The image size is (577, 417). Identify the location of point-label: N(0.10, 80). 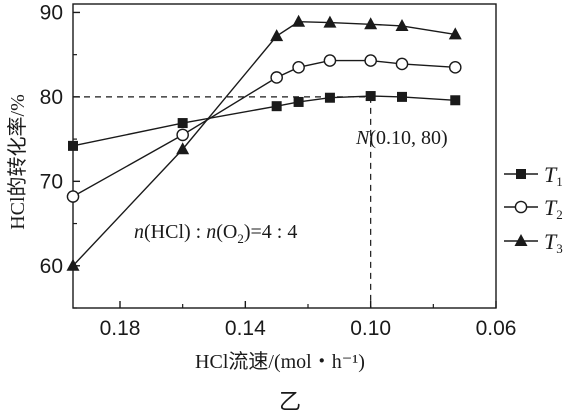
(401, 138).